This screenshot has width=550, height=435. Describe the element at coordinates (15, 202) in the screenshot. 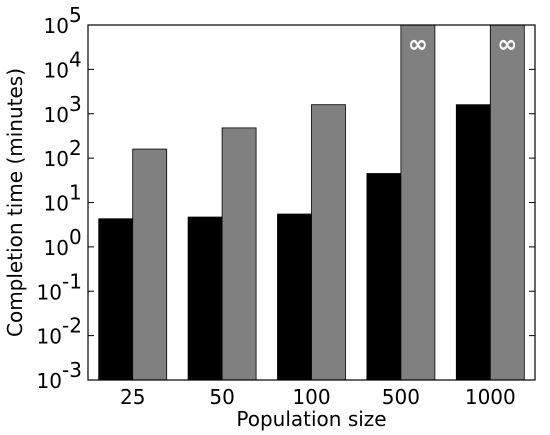

I see `y-axis-label: Completion time (minutes)` at that location.